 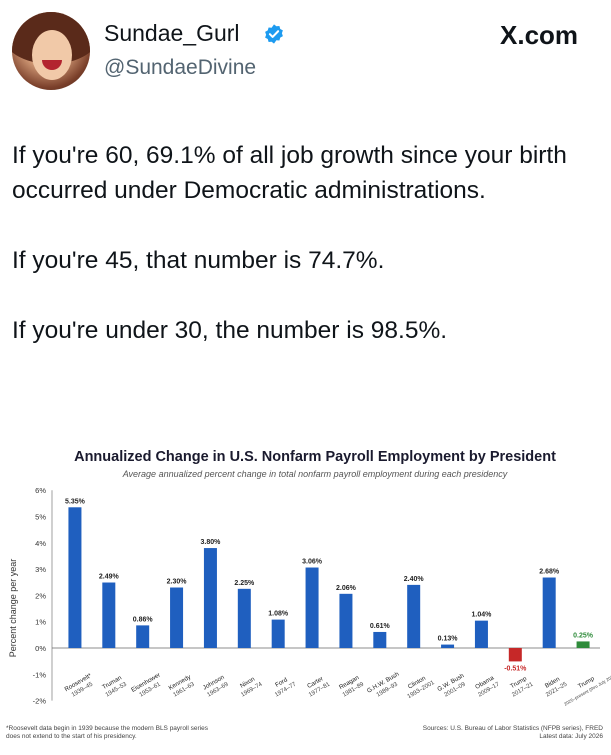 I want to click on bar-value-label: 0.25%, so click(x=583, y=635).